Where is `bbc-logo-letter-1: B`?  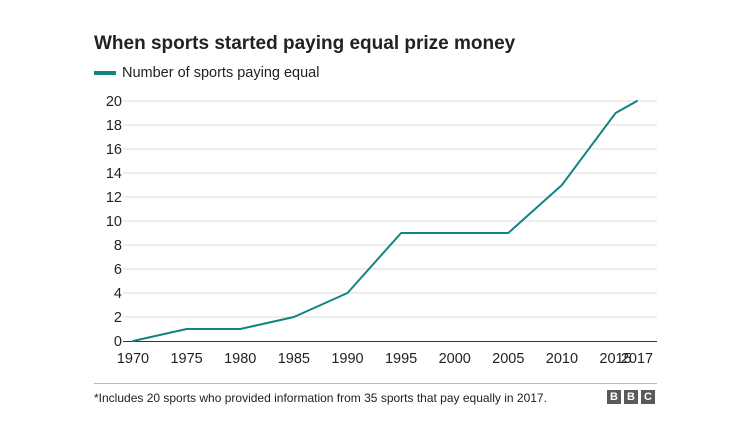
bbc-logo-letter-1: B is located at coordinates (614, 397).